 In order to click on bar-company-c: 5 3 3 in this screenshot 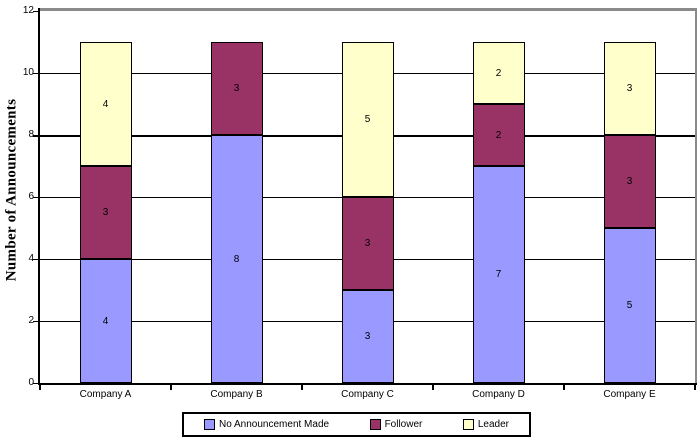, I will do `click(367, 212)`.